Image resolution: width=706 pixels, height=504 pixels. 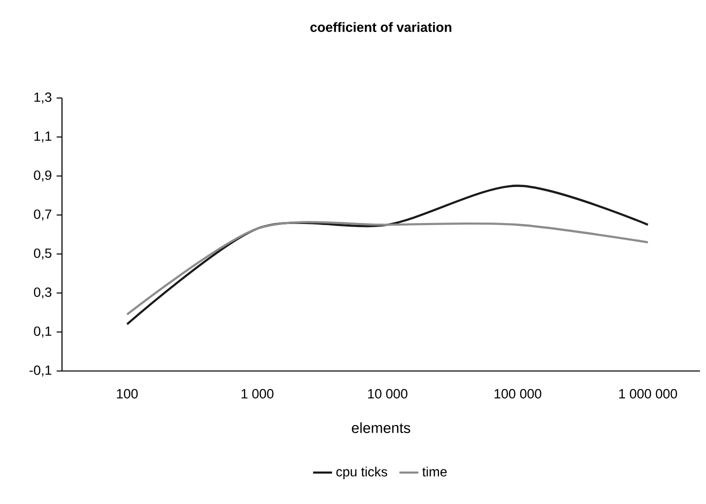 I want to click on x-tick-label: 1 000 000, so click(x=648, y=393).